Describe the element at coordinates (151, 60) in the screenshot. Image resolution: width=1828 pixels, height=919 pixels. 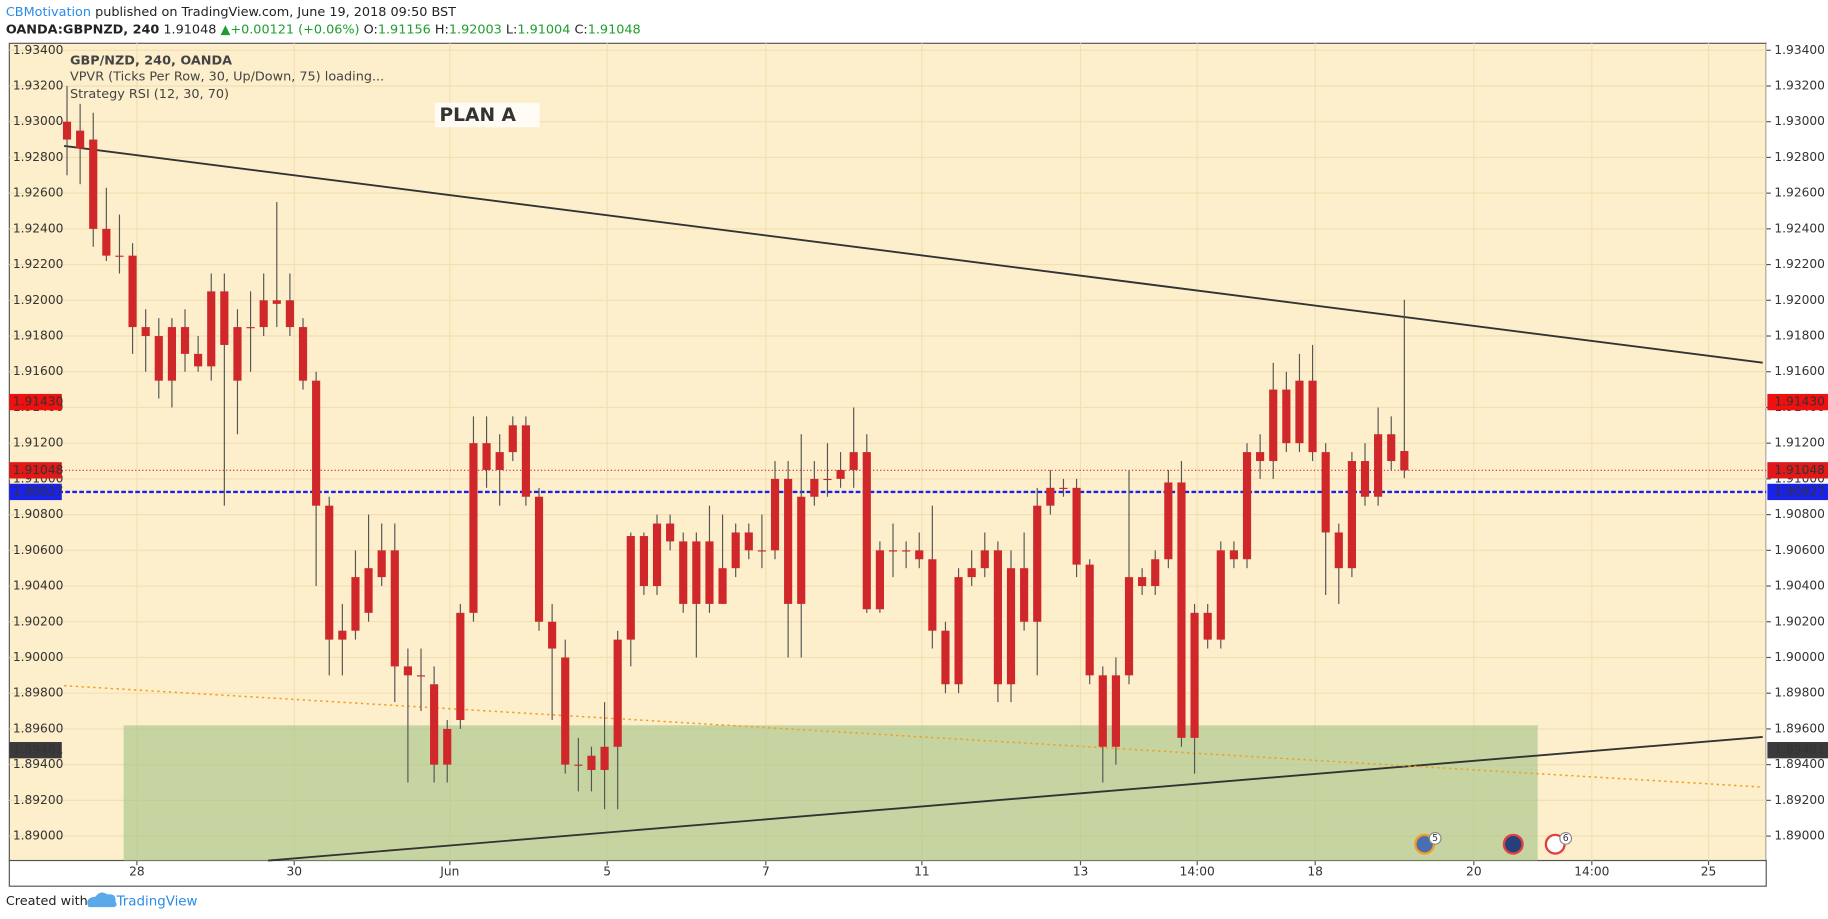
I see `legend-symbol: GBP/NZD, 240, OANDA` at that location.